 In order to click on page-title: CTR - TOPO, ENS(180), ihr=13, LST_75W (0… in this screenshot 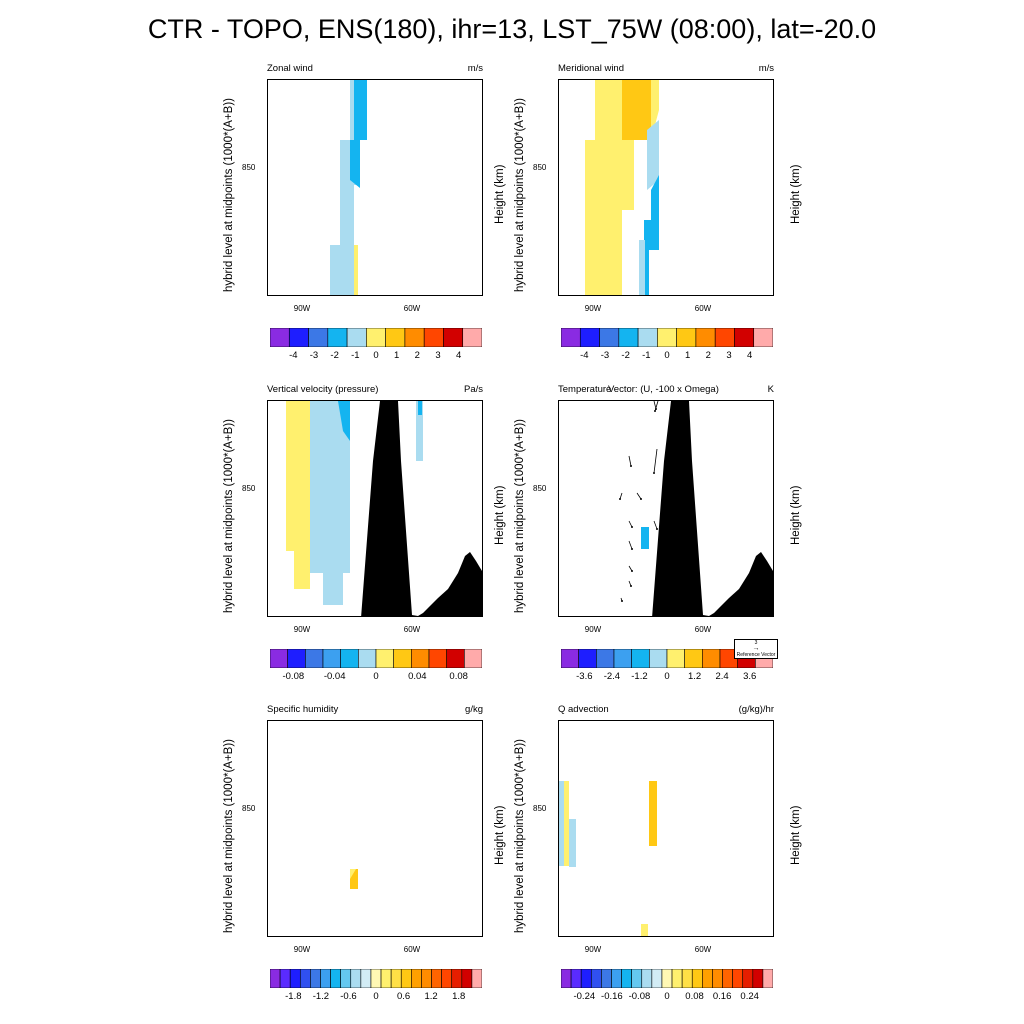, I will do `click(512, 29)`.